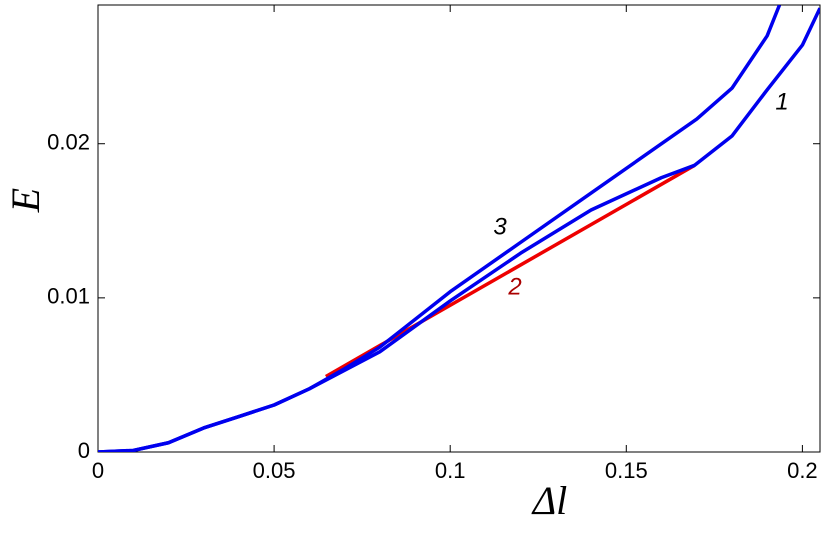 This screenshot has height=537, width=830. What do you see at coordinates (84, 450) in the screenshot?
I see `y-tick-label: 0` at bounding box center [84, 450].